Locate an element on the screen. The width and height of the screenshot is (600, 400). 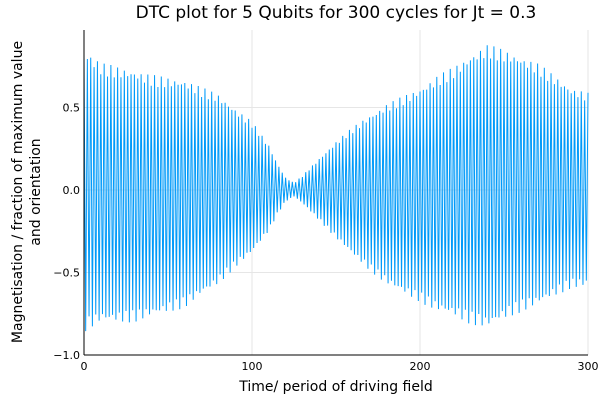
y-tick-label: 0.0 is located at coordinates (72, 190).